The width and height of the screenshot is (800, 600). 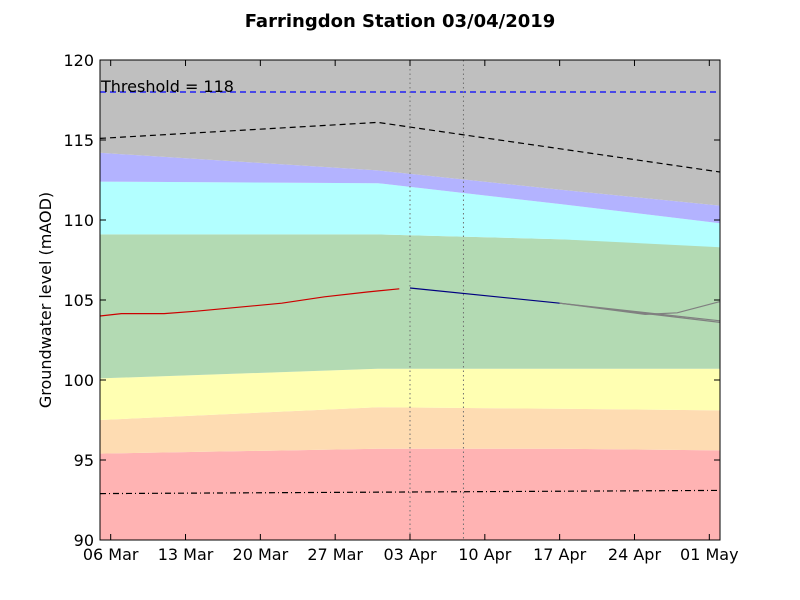 What do you see at coordinates (78, 60) in the screenshot?
I see `y-tick-label-6: 120` at bounding box center [78, 60].